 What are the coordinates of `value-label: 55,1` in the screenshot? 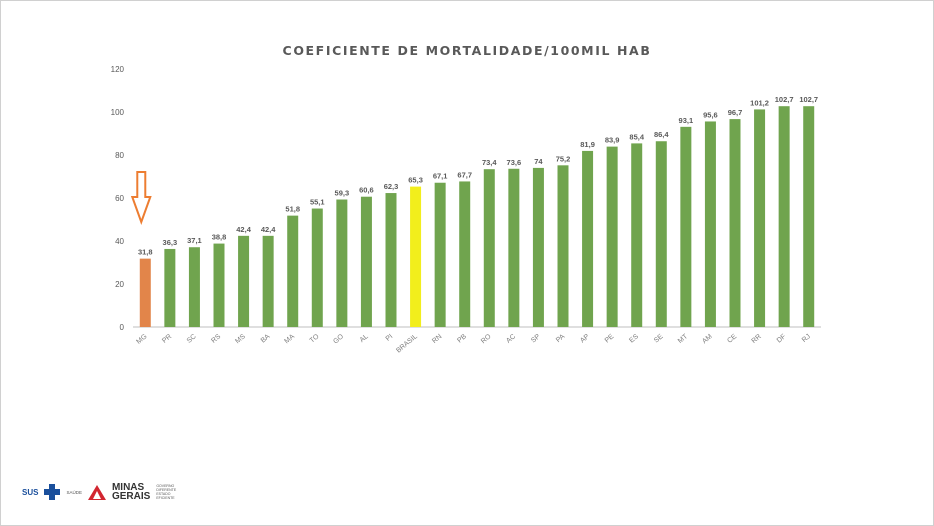 It's located at (317, 202).